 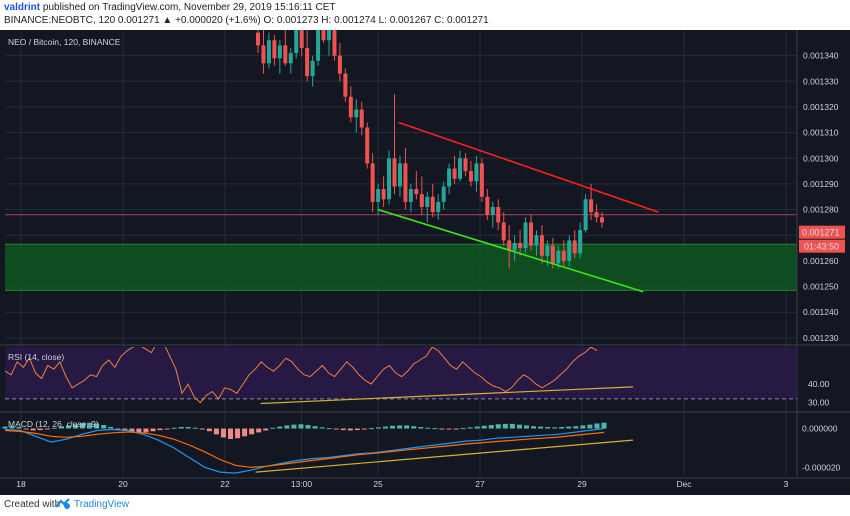 I want to click on signal-line, so click(x=304, y=448).